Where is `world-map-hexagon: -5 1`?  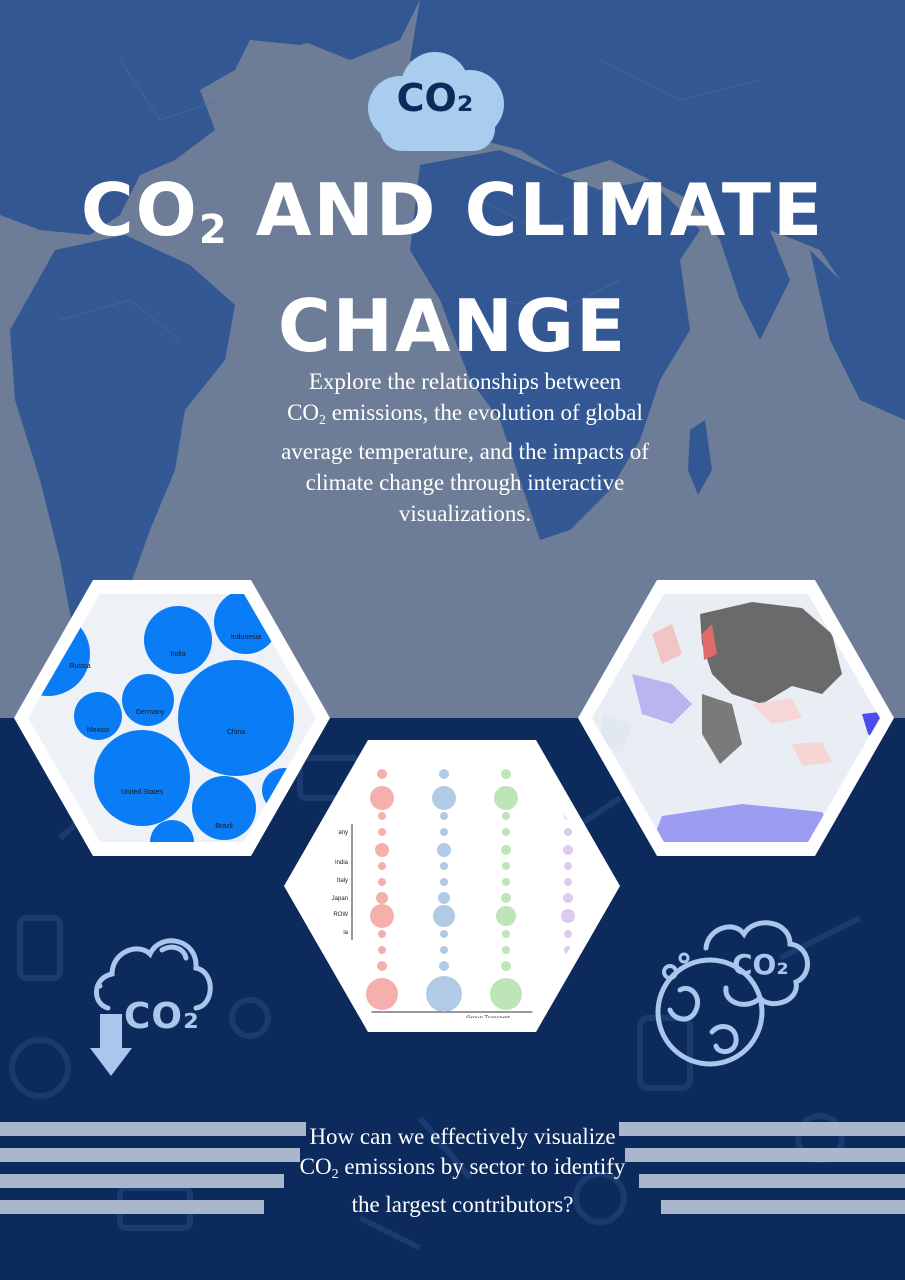
world-map-hexagon: -5 1 is located at coordinates (736, 718).